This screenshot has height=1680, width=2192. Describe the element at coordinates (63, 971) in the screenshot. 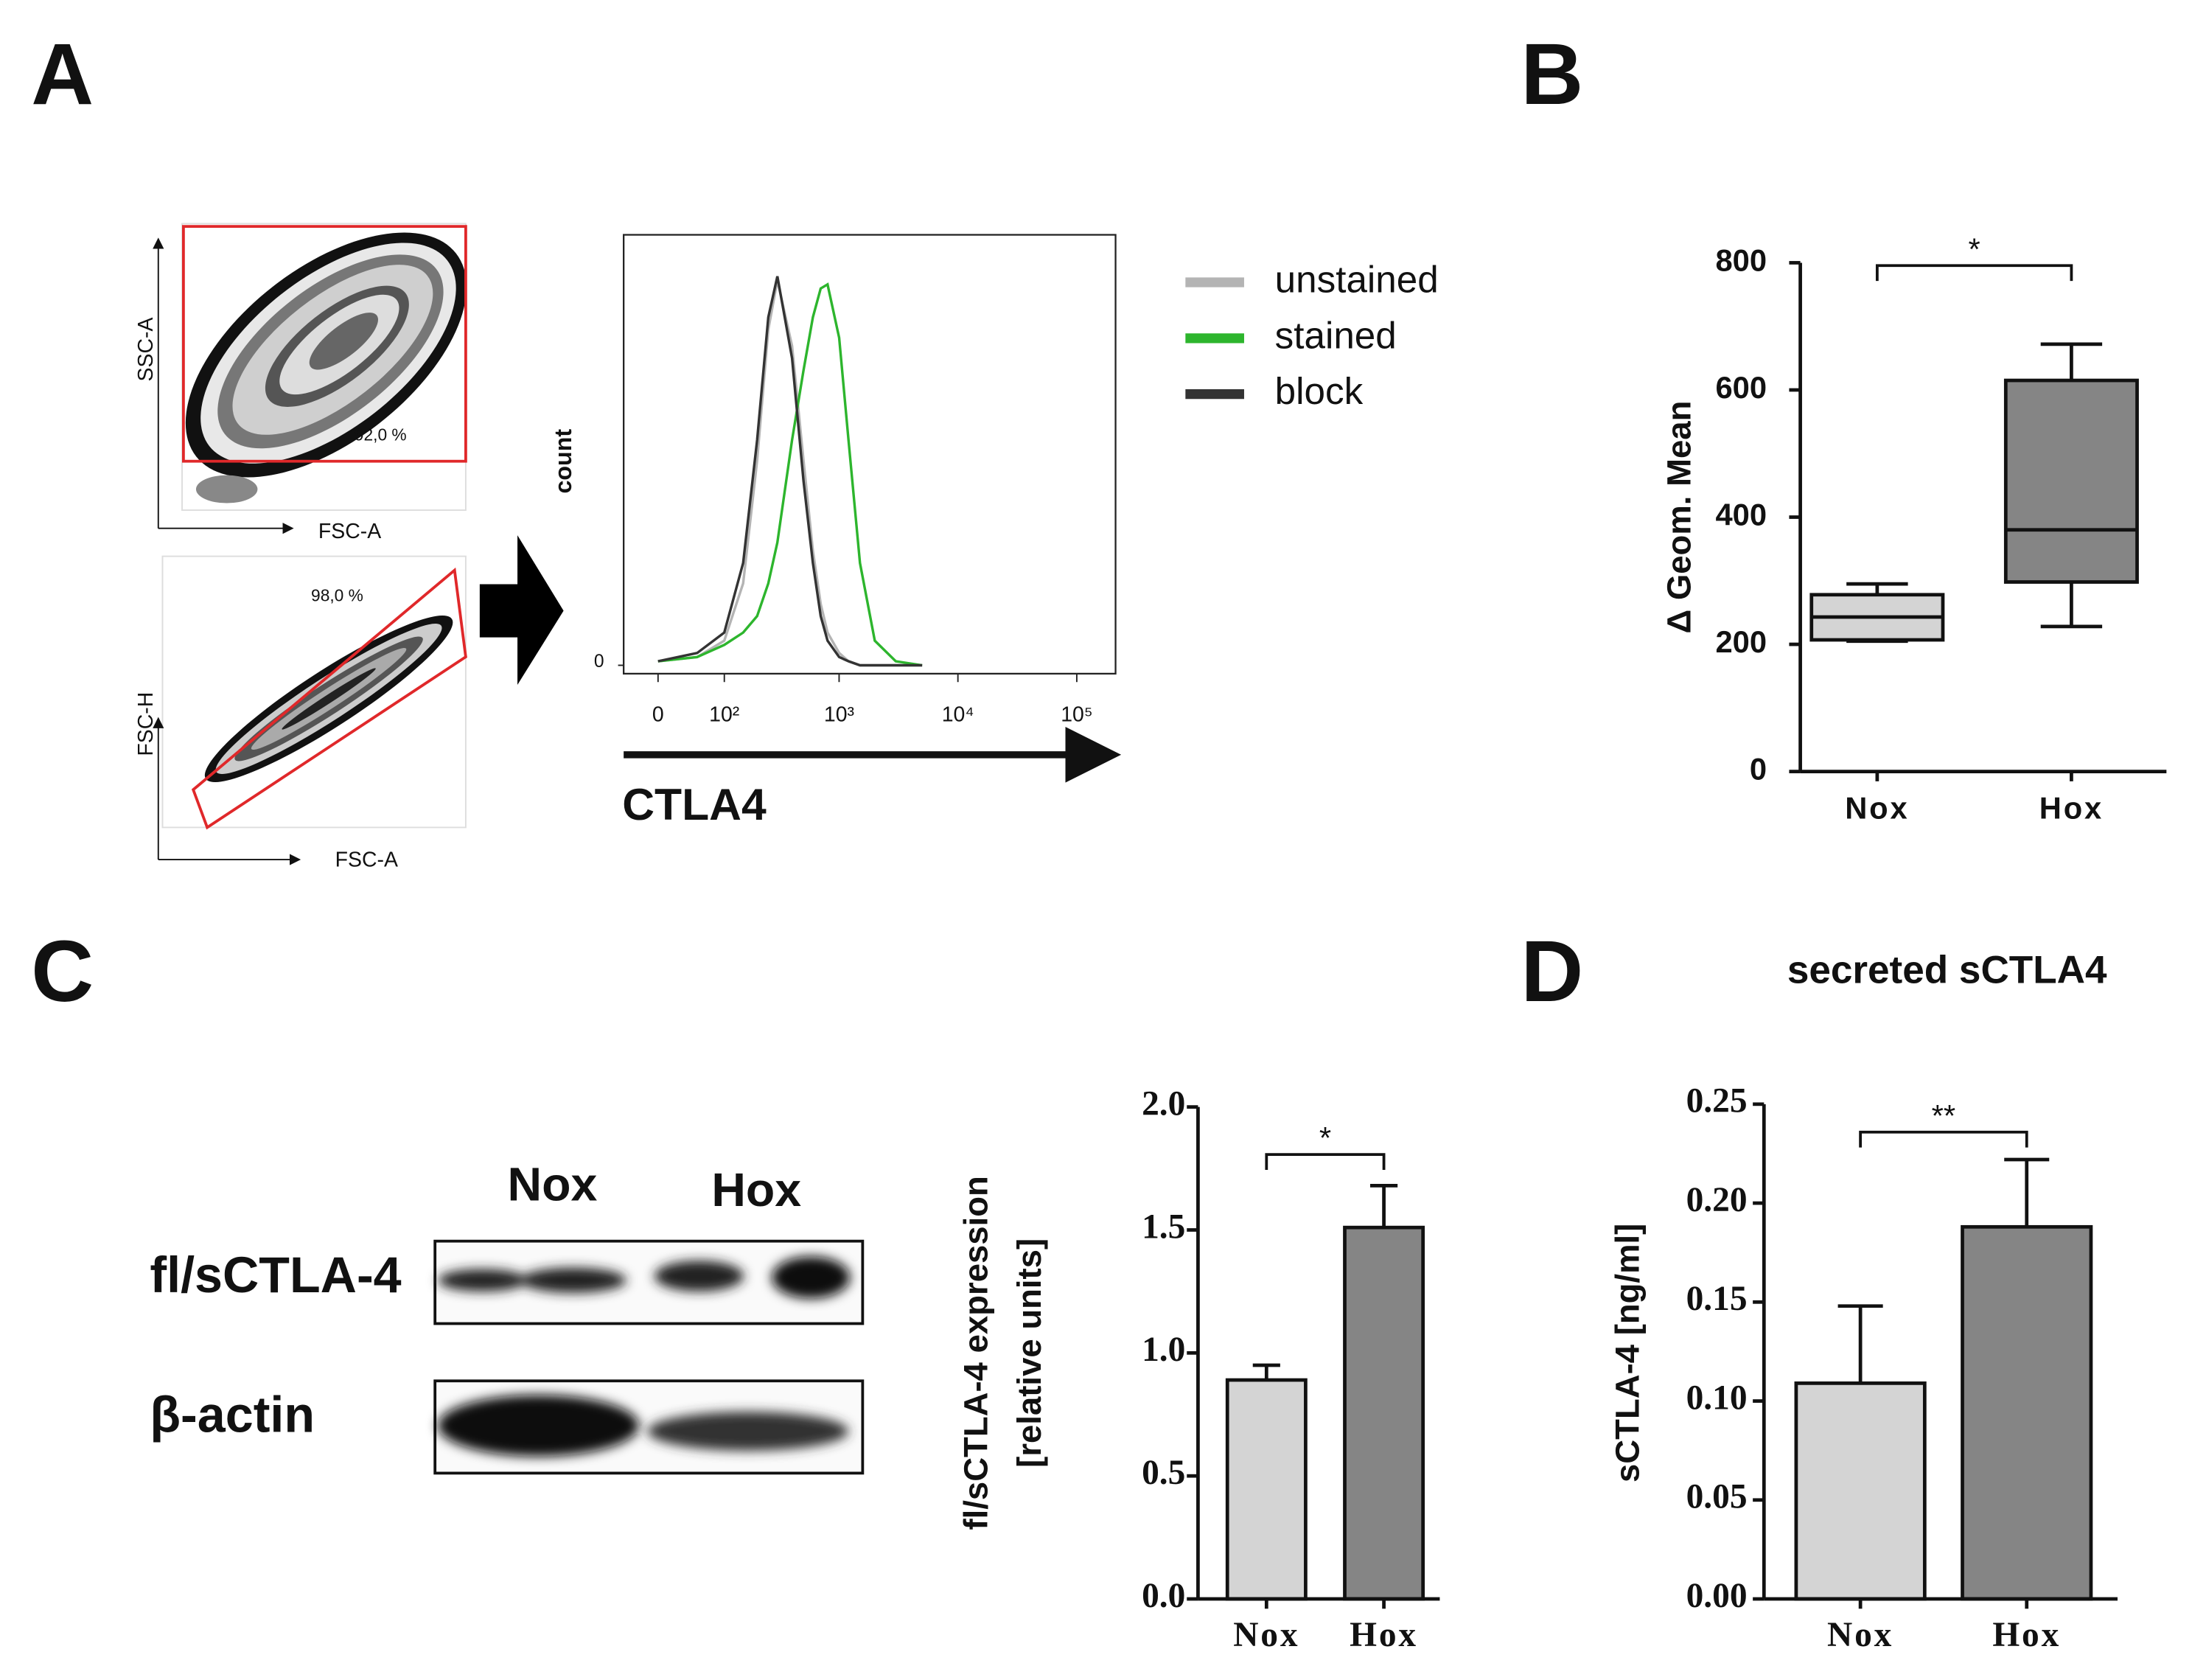

I see `panel-label: C` at that location.